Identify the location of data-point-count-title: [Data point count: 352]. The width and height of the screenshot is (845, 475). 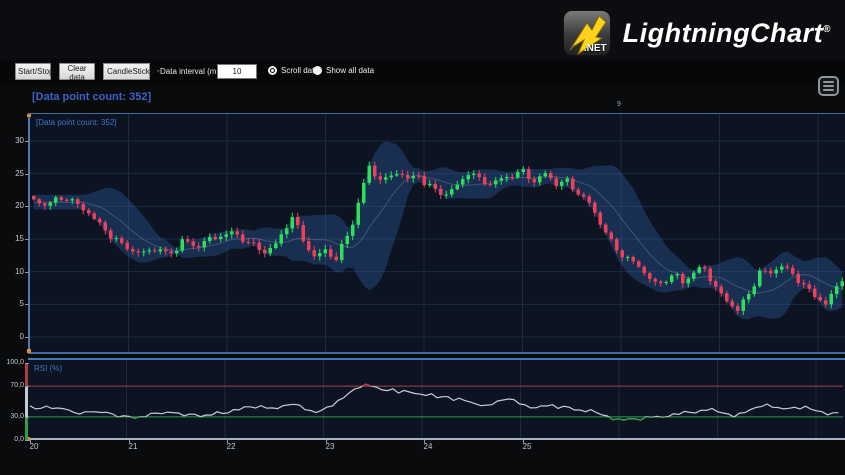
(92, 97).